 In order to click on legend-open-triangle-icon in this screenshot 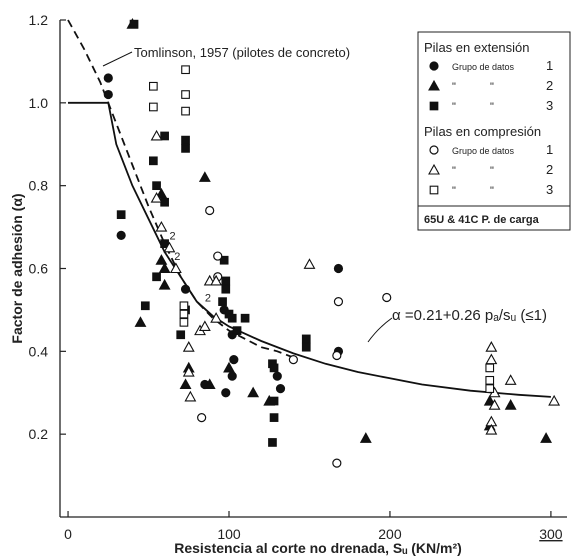, I will do `click(434, 169)`.